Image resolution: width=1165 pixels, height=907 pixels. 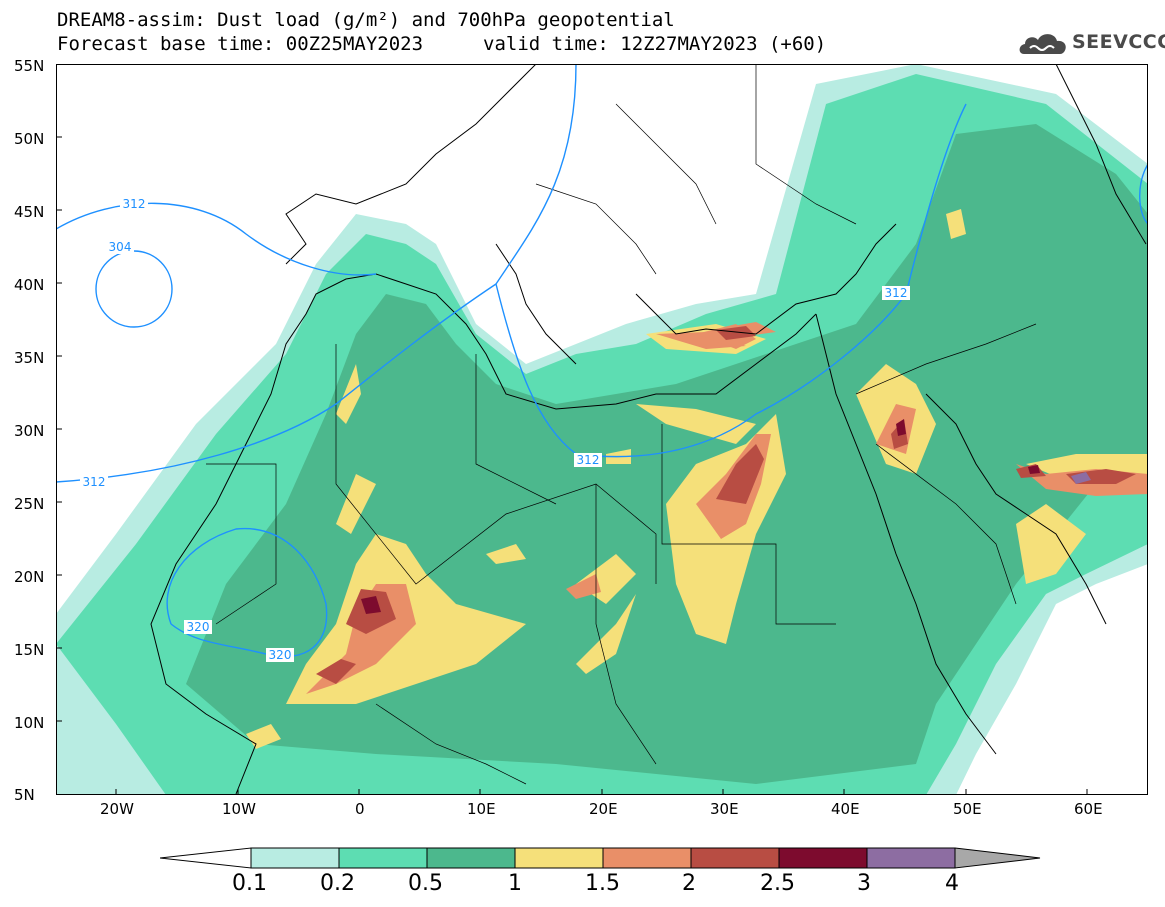 What do you see at coordinates (240, 44) in the screenshot?
I see `forecast-base-time: Forecast base time: 00Z25MAY2023` at bounding box center [240, 44].